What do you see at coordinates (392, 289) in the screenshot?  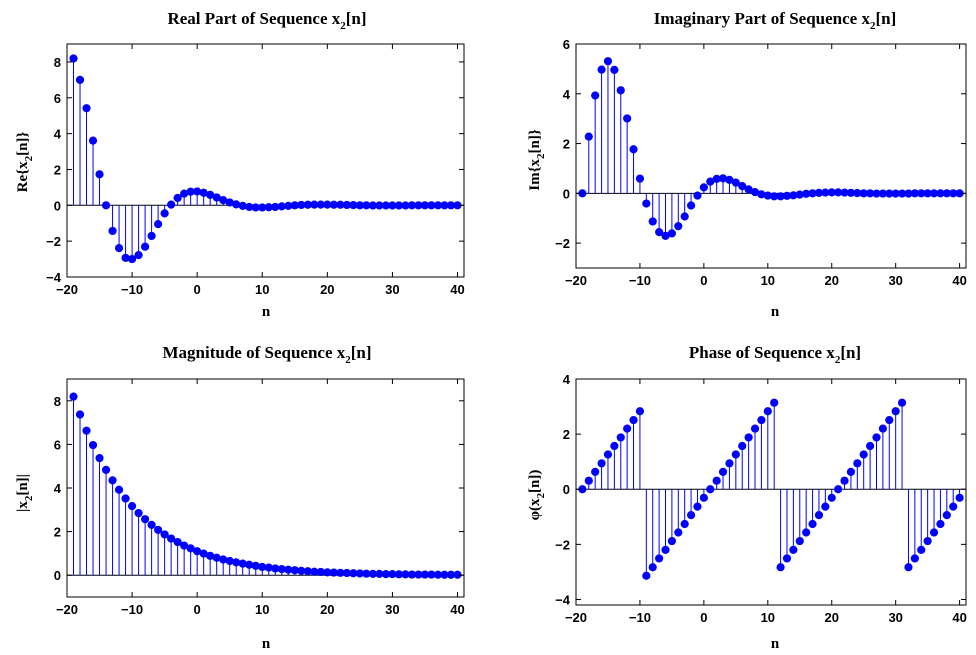 I see `x-tick-label: 30` at bounding box center [392, 289].